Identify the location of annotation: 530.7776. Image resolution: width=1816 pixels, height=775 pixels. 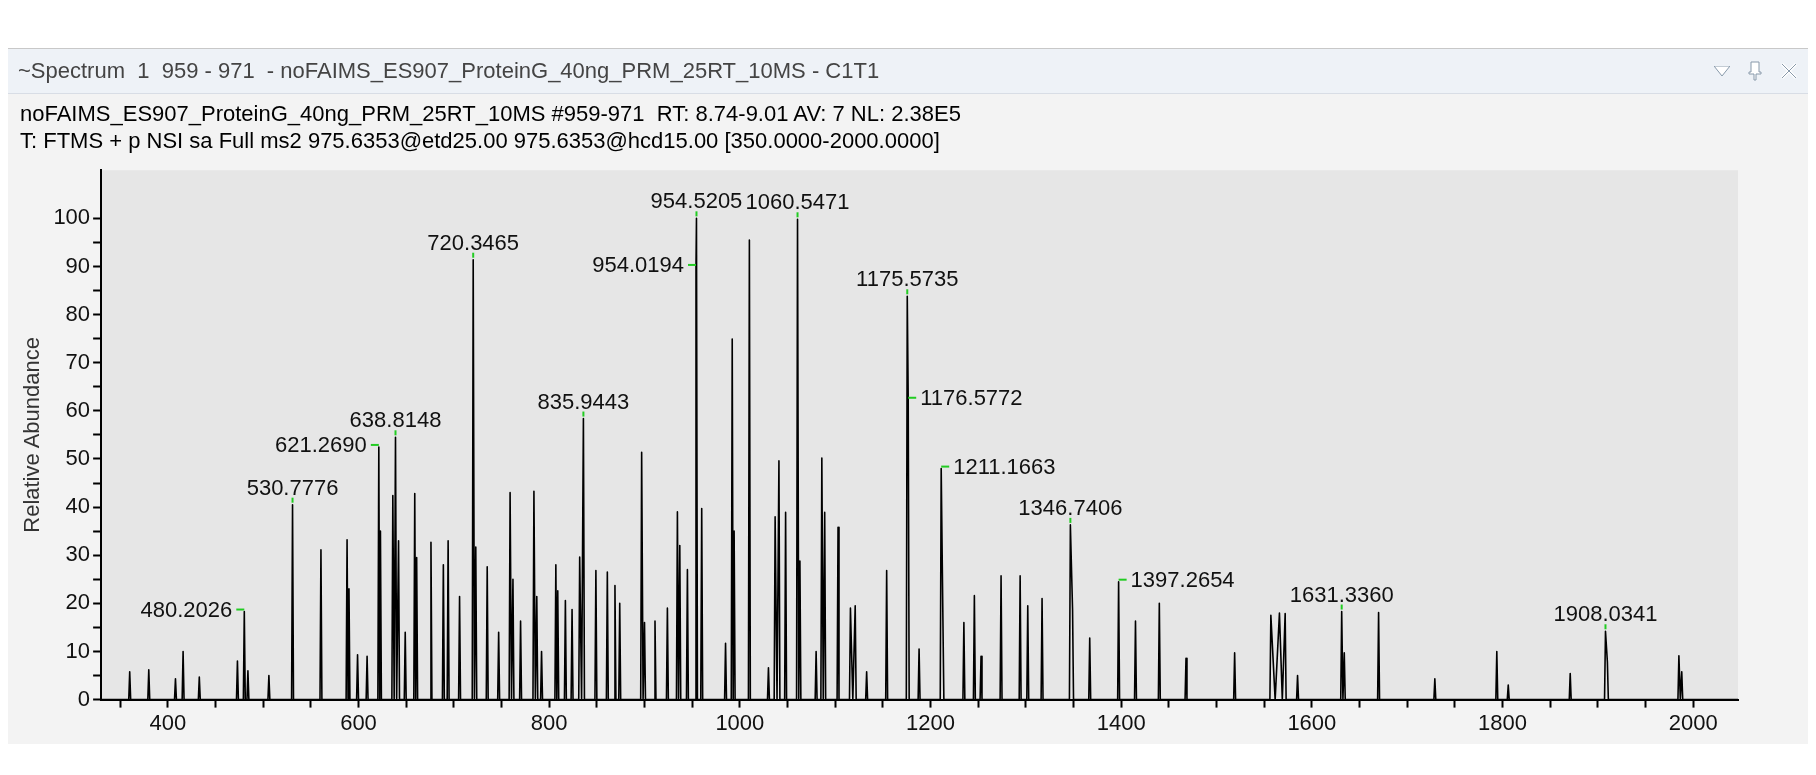
(292, 487).